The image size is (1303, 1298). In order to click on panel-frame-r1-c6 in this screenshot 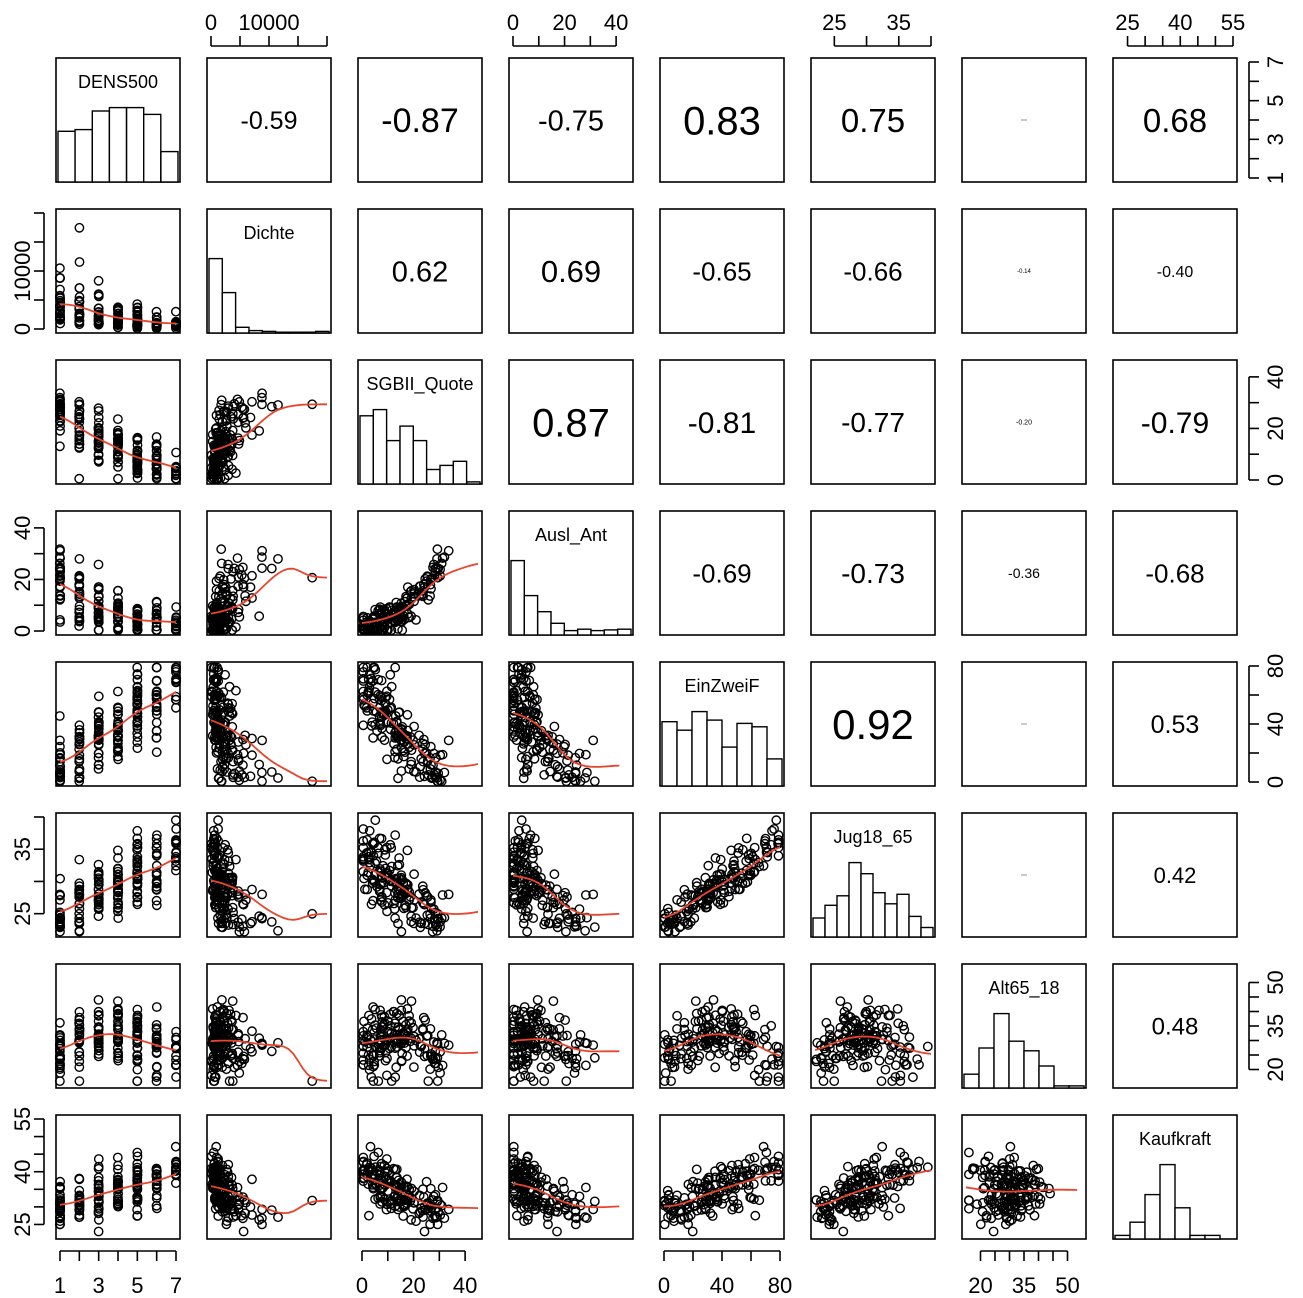, I will do `click(1024, 271)`.